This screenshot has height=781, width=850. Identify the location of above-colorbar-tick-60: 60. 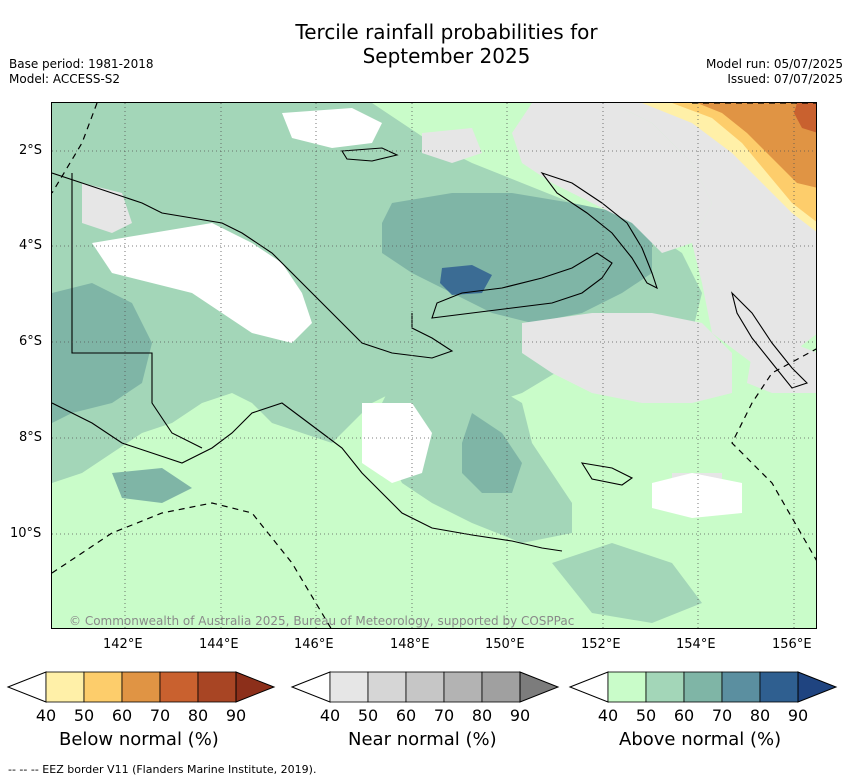
(684, 715).